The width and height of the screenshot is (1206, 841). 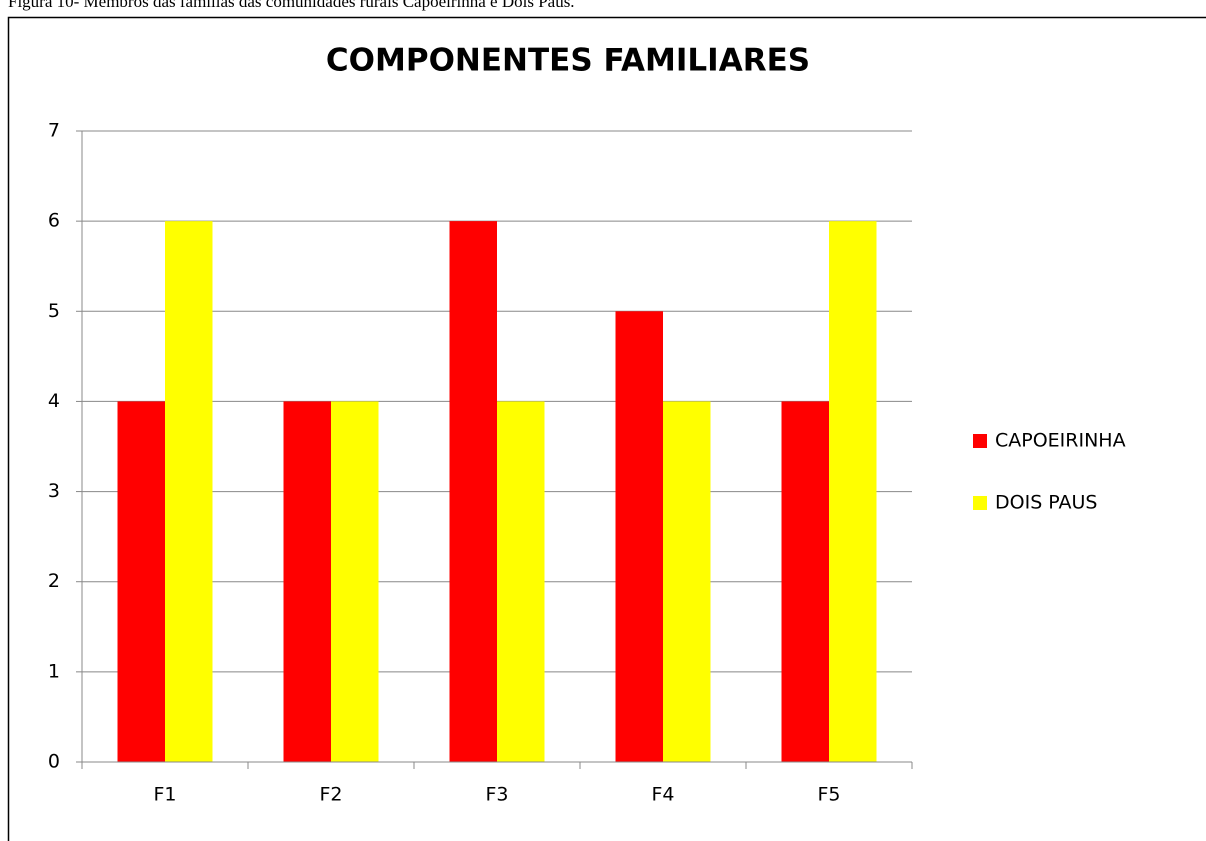 What do you see at coordinates (828, 795) in the screenshot?
I see `x-tick-label: F5` at bounding box center [828, 795].